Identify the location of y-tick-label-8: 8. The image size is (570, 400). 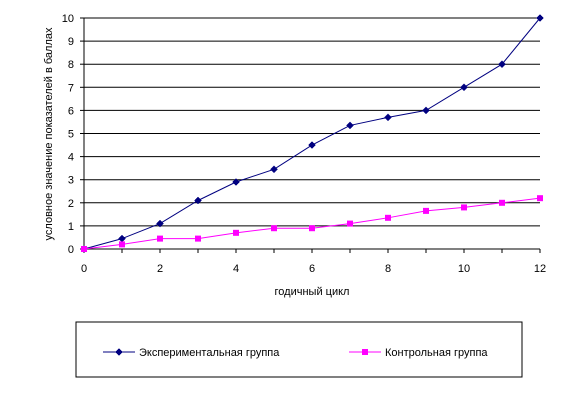
(71, 65).